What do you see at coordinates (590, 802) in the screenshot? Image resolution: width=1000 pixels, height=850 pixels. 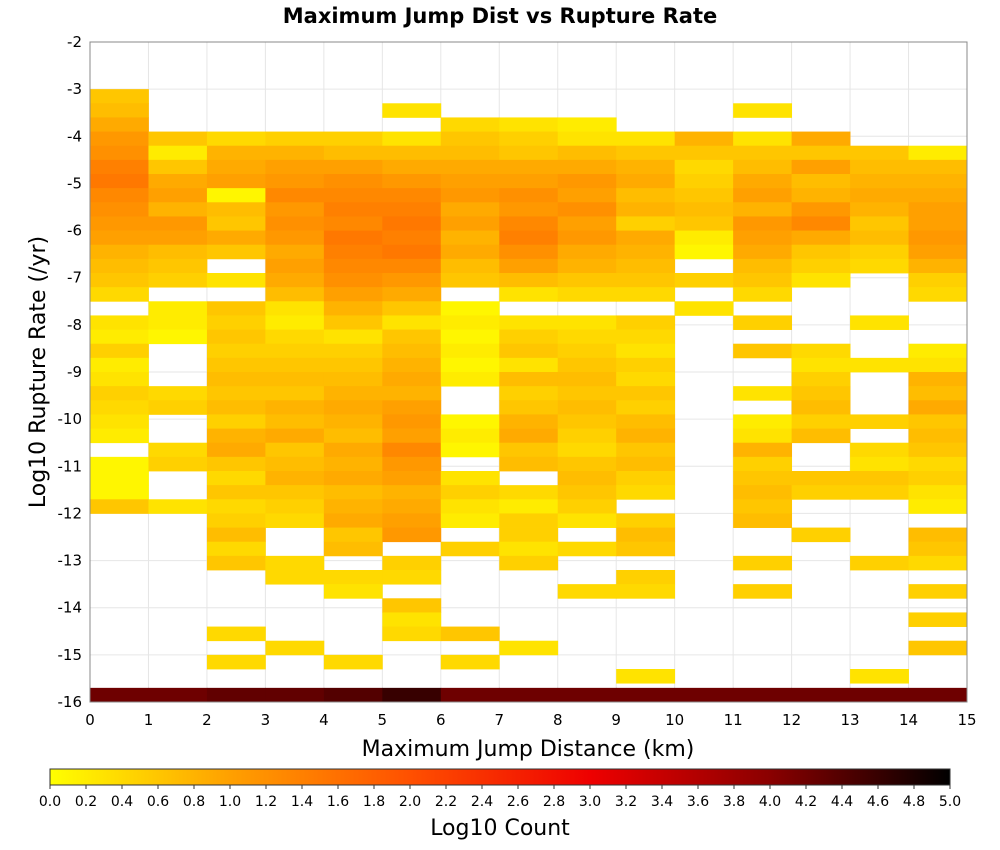 I see `colorbar-tick-label: 3.0` at bounding box center [590, 802].